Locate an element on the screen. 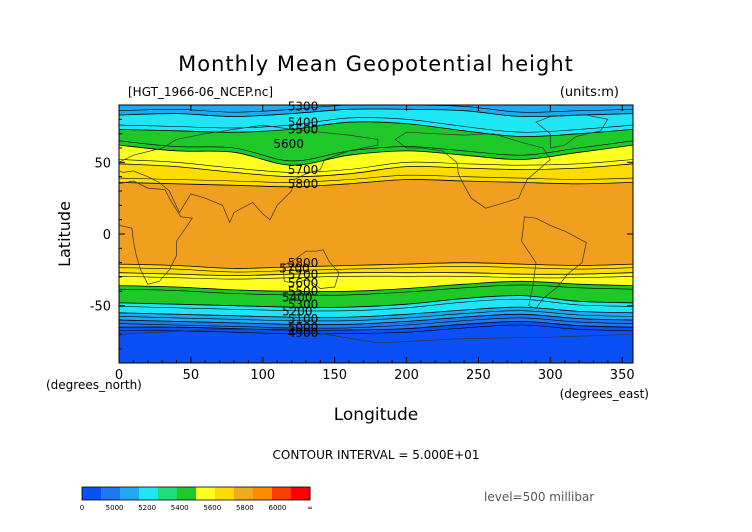  x-tick-label: 300 is located at coordinates (550, 375).